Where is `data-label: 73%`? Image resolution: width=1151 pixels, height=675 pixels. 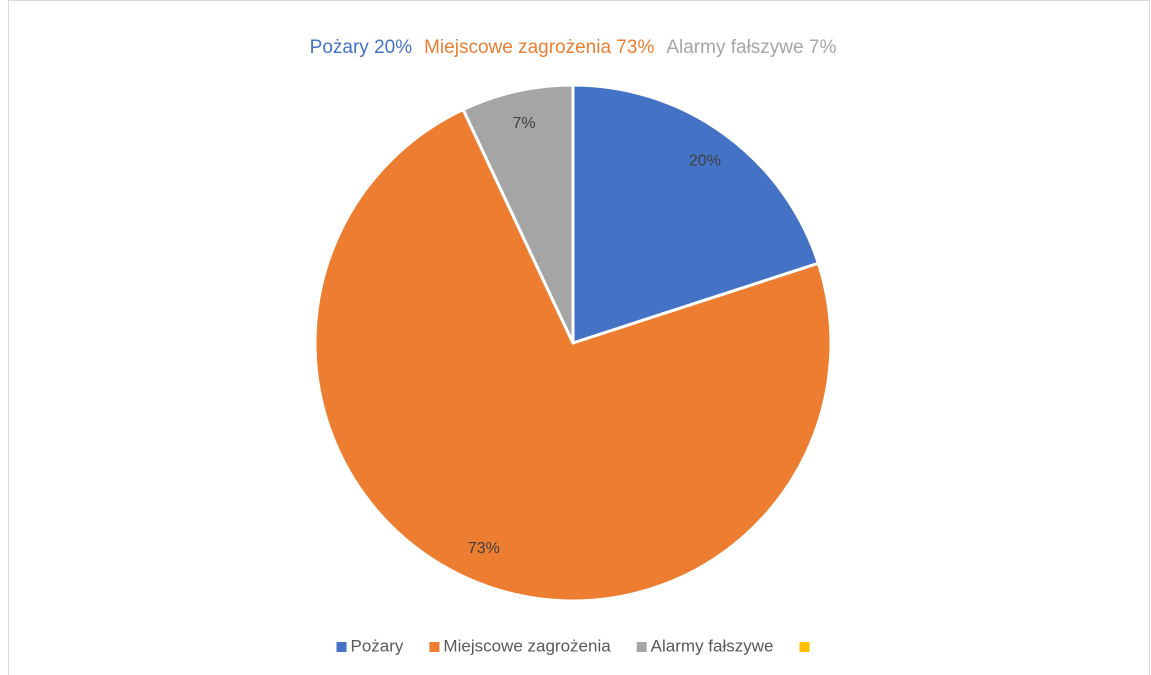
data-label: 73% is located at coordinates (484, 548).